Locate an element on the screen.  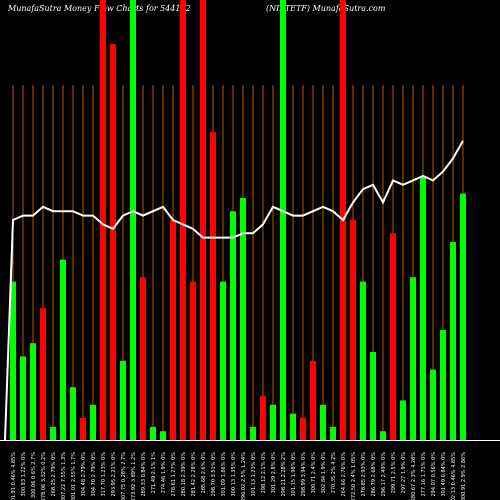
x-tick-label: 304.48 2.79% 0% is located at coordinates (84, 474).